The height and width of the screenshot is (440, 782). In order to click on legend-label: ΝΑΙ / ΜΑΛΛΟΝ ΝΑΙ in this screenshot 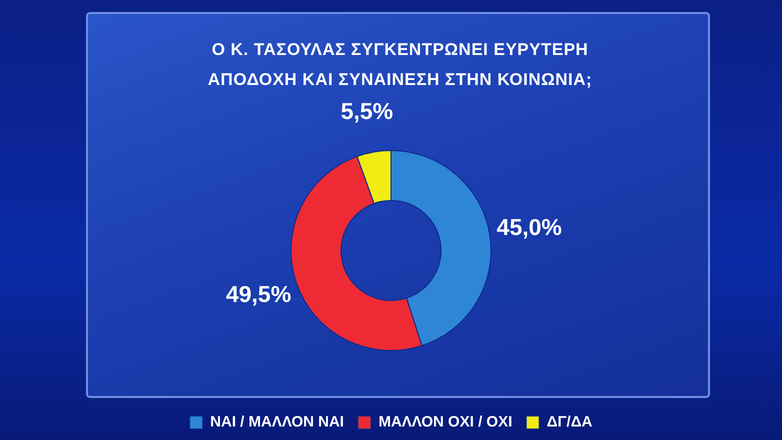, I will do `click(277, 422)`.